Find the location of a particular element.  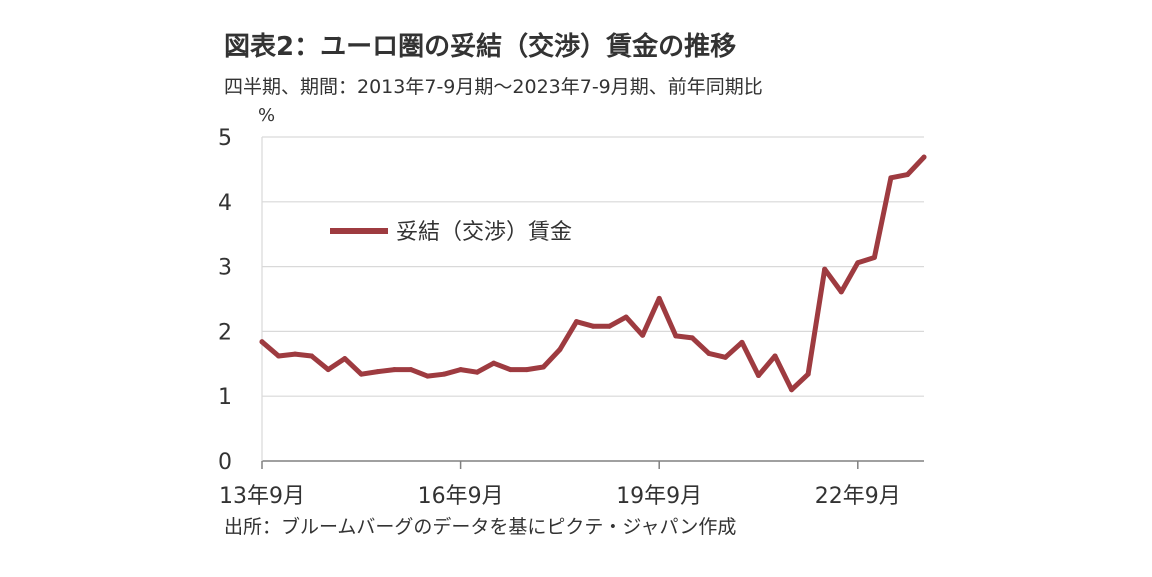

chart-subtitle: 四半期、期間：2013年7-9月期～2023年7-9月期、前年同期比 is located at coordinates (493, 87).